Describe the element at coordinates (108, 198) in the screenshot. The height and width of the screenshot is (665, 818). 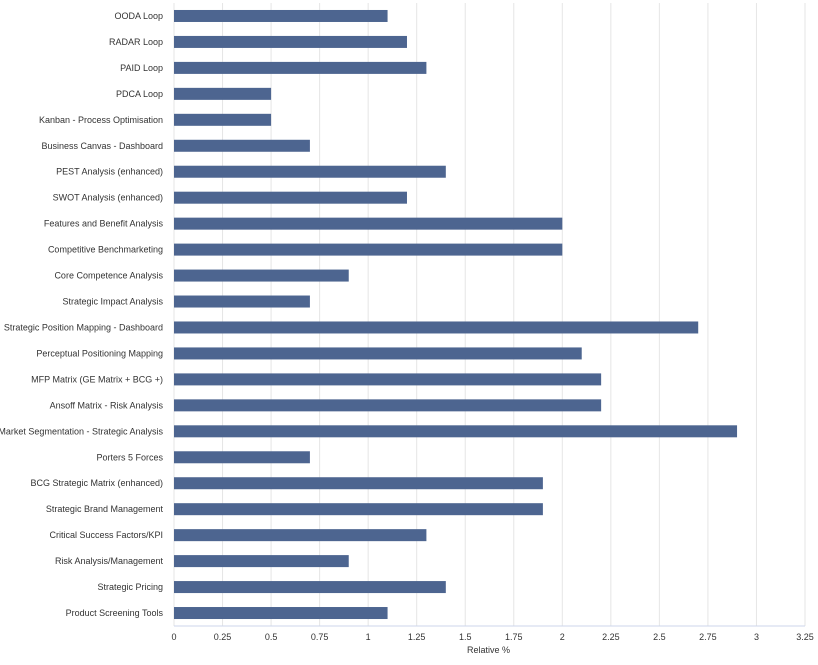
I see `category-label: SWOT Analysis (enhanced)` at that location.